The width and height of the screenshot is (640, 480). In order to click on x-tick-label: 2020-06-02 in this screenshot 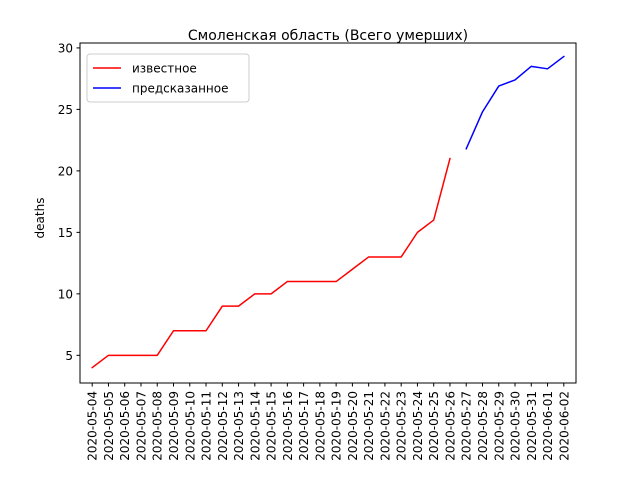, I will do `click(564, 426)`.